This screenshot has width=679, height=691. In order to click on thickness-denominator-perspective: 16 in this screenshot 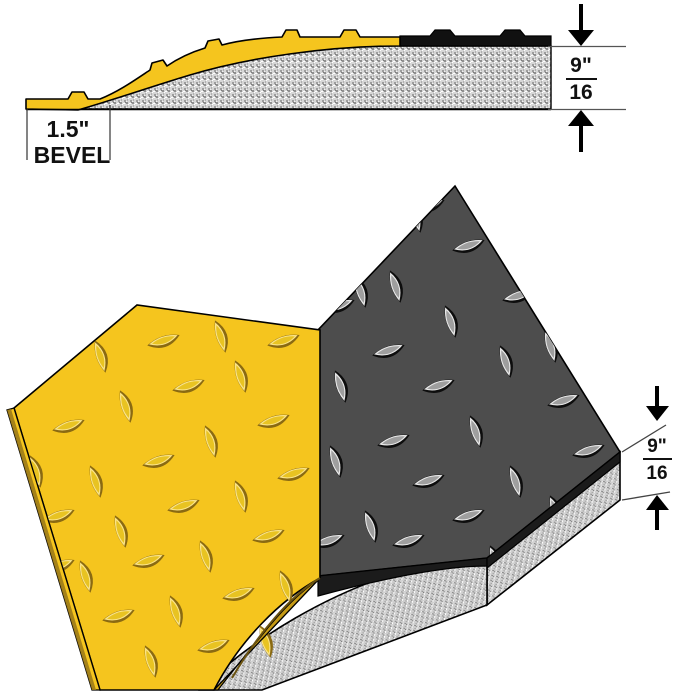, I will do `click(656, 473)`.